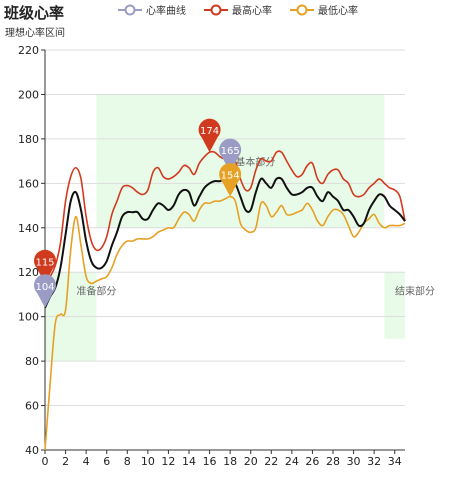  What do you see at coordinates (106, 461) in the screenshot?
I see `x-tick-label: 6` at bounding box center [106, 461].